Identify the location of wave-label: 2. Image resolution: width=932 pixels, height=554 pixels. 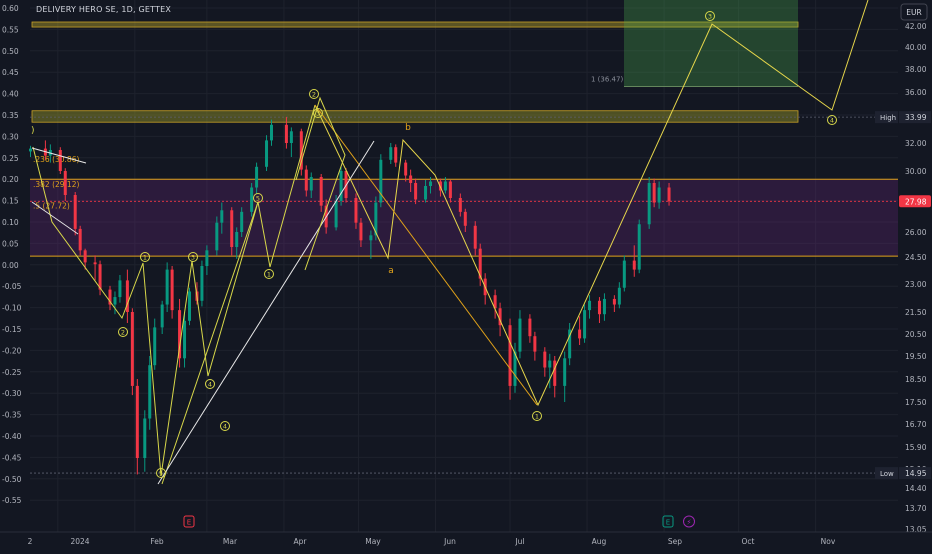
(314, 95).